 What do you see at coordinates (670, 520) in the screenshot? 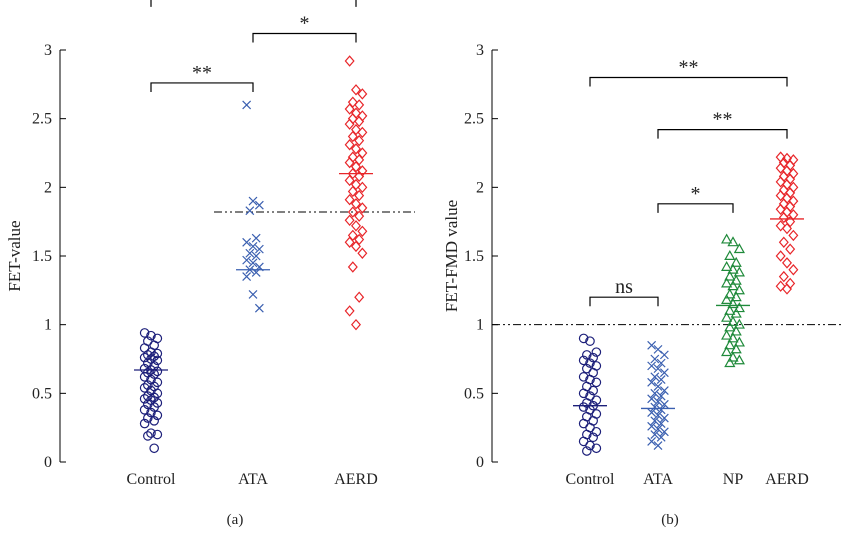
I see `panel-label: (b)` at bounding box center [670, 520].